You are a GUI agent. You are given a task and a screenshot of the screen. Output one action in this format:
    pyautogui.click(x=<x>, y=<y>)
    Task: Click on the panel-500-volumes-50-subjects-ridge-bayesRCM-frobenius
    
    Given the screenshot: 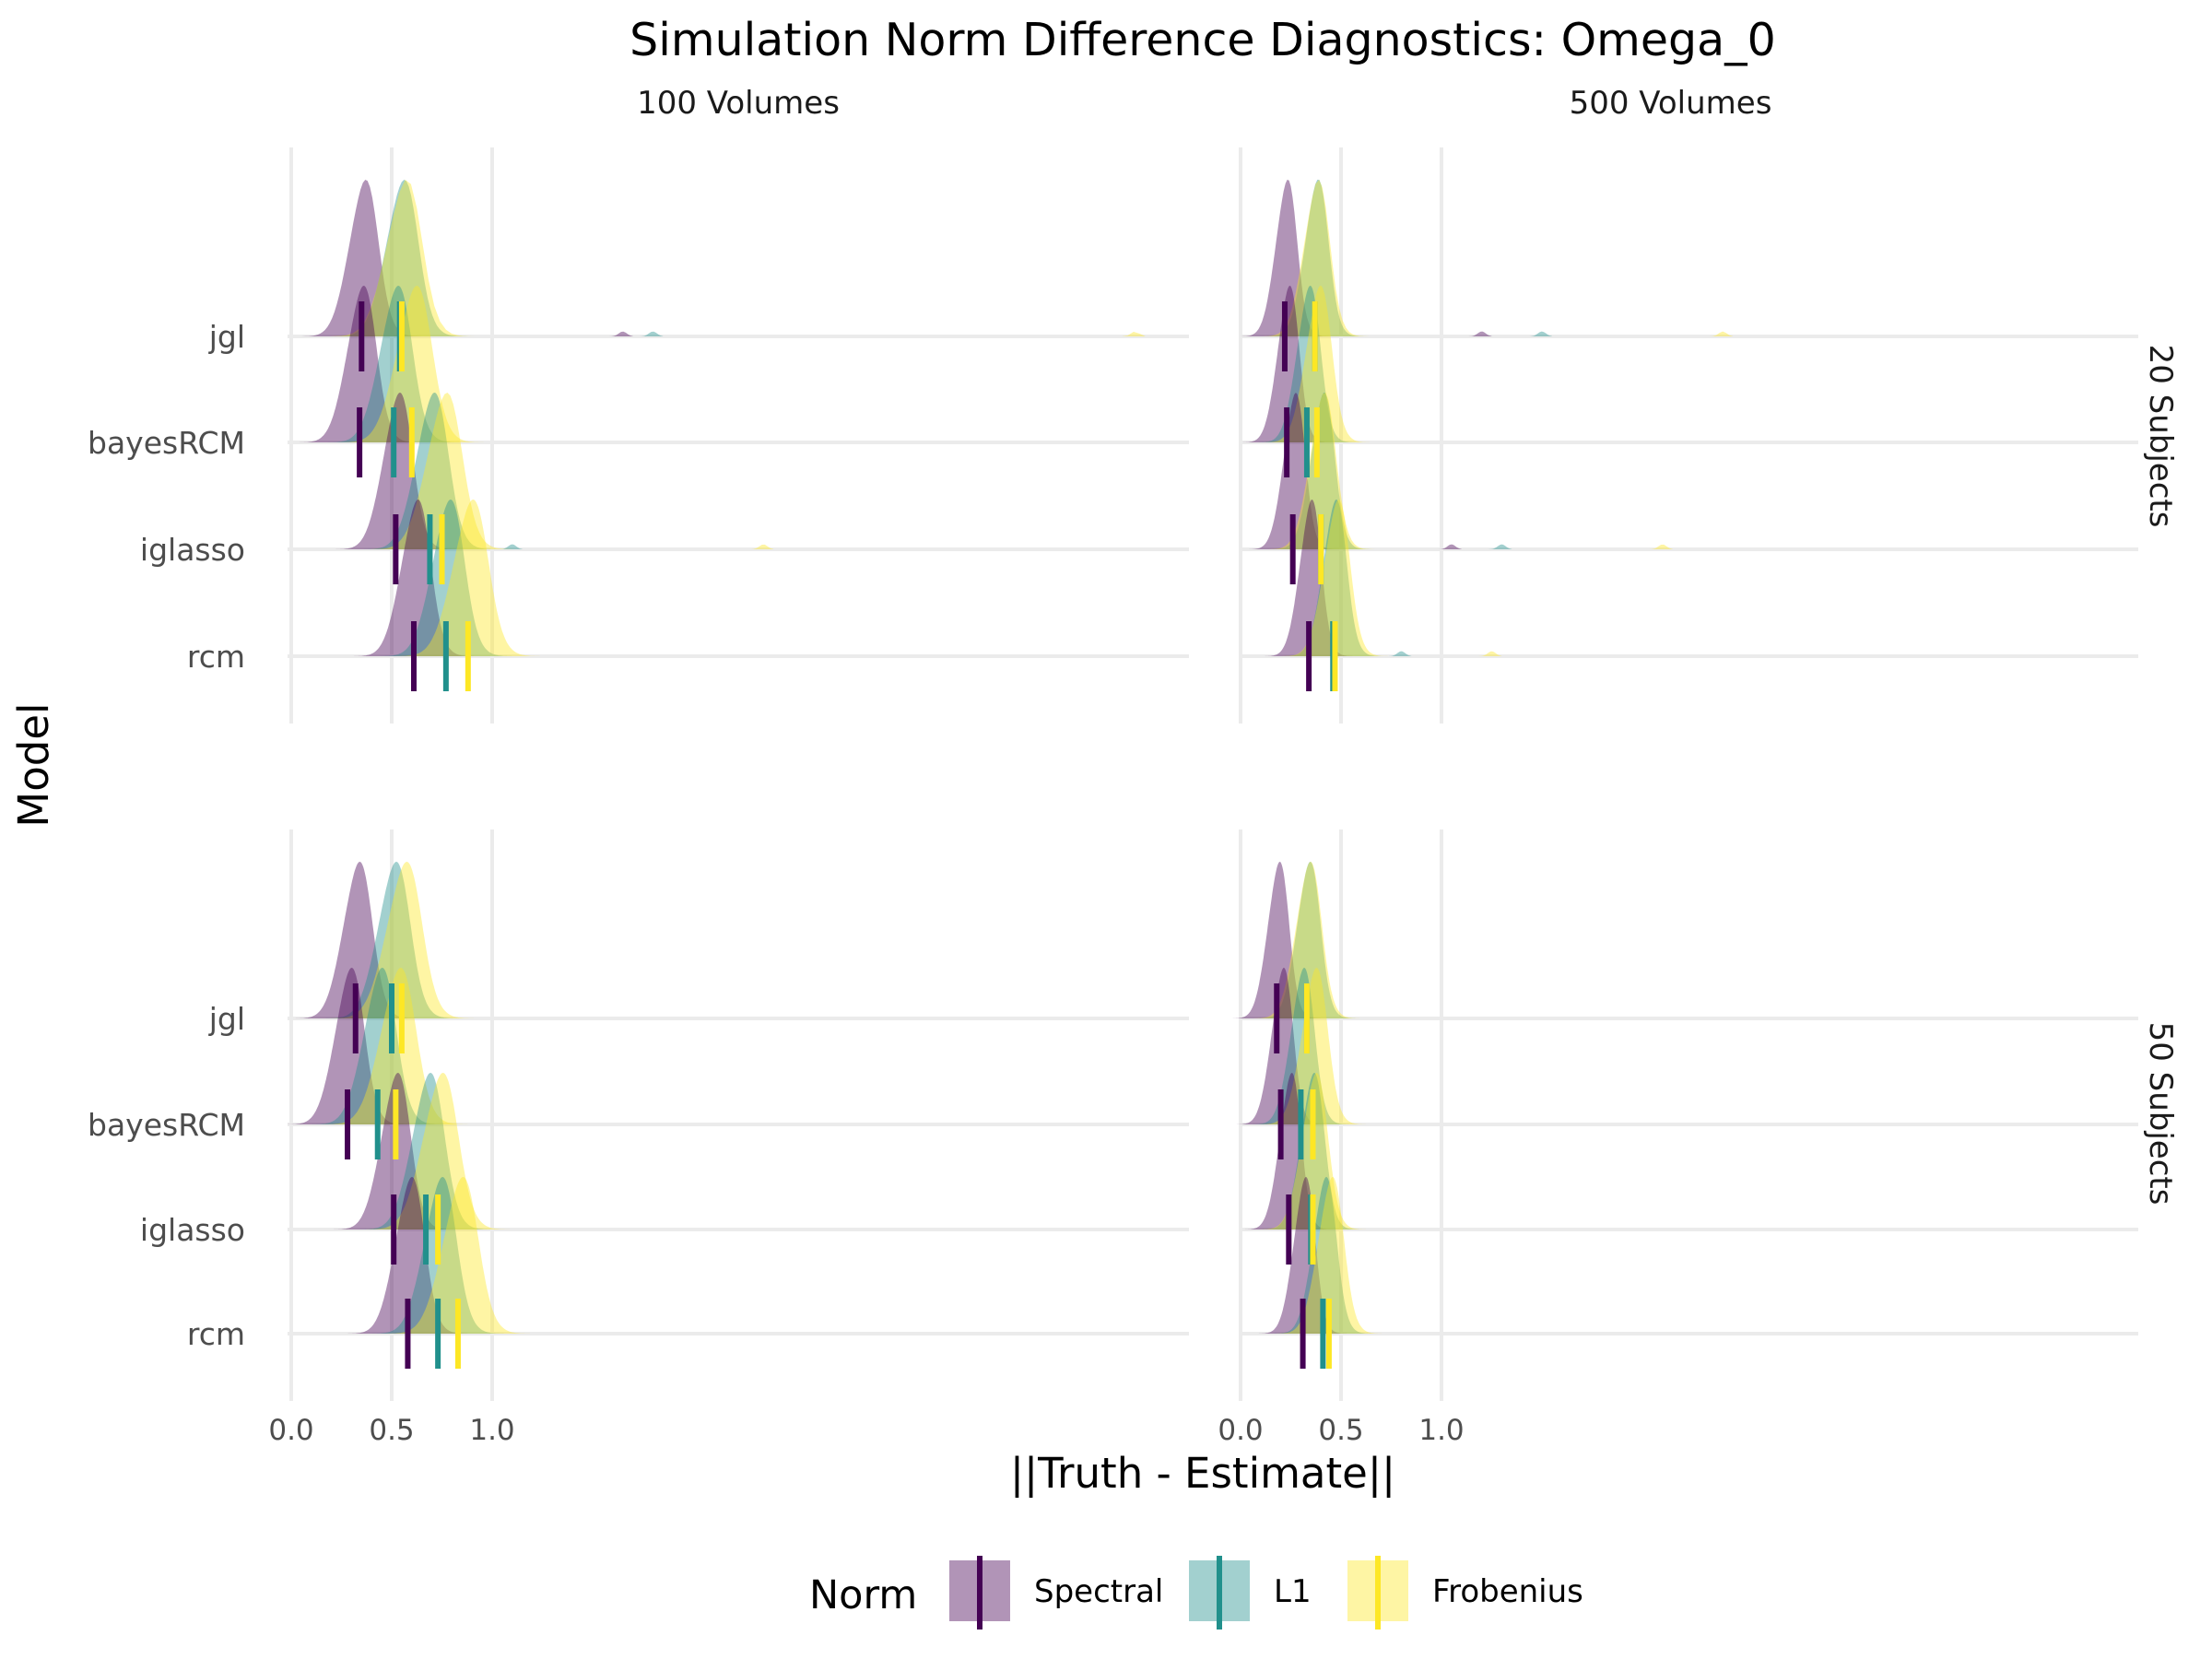 What is the action you would take?
    pyautogui.click(x=1312, y=1046)
    